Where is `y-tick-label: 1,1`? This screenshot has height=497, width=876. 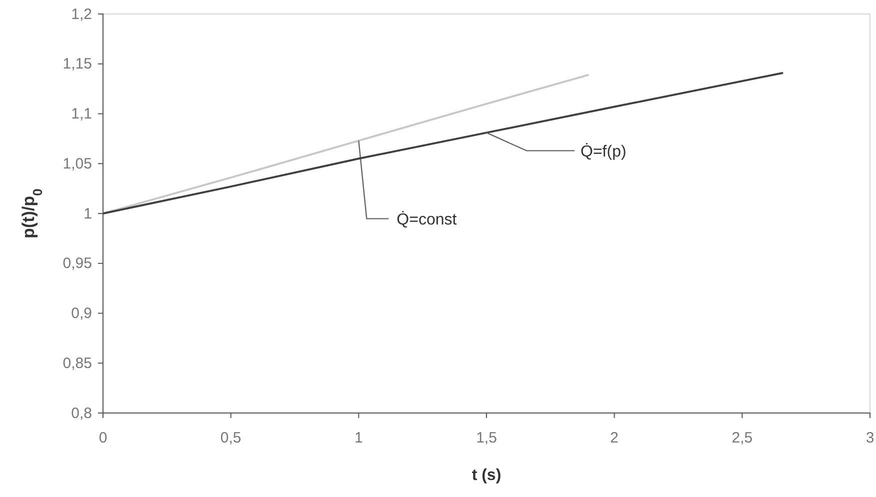 y-tick-label: 1,1 is located at coordinates (81, 114).